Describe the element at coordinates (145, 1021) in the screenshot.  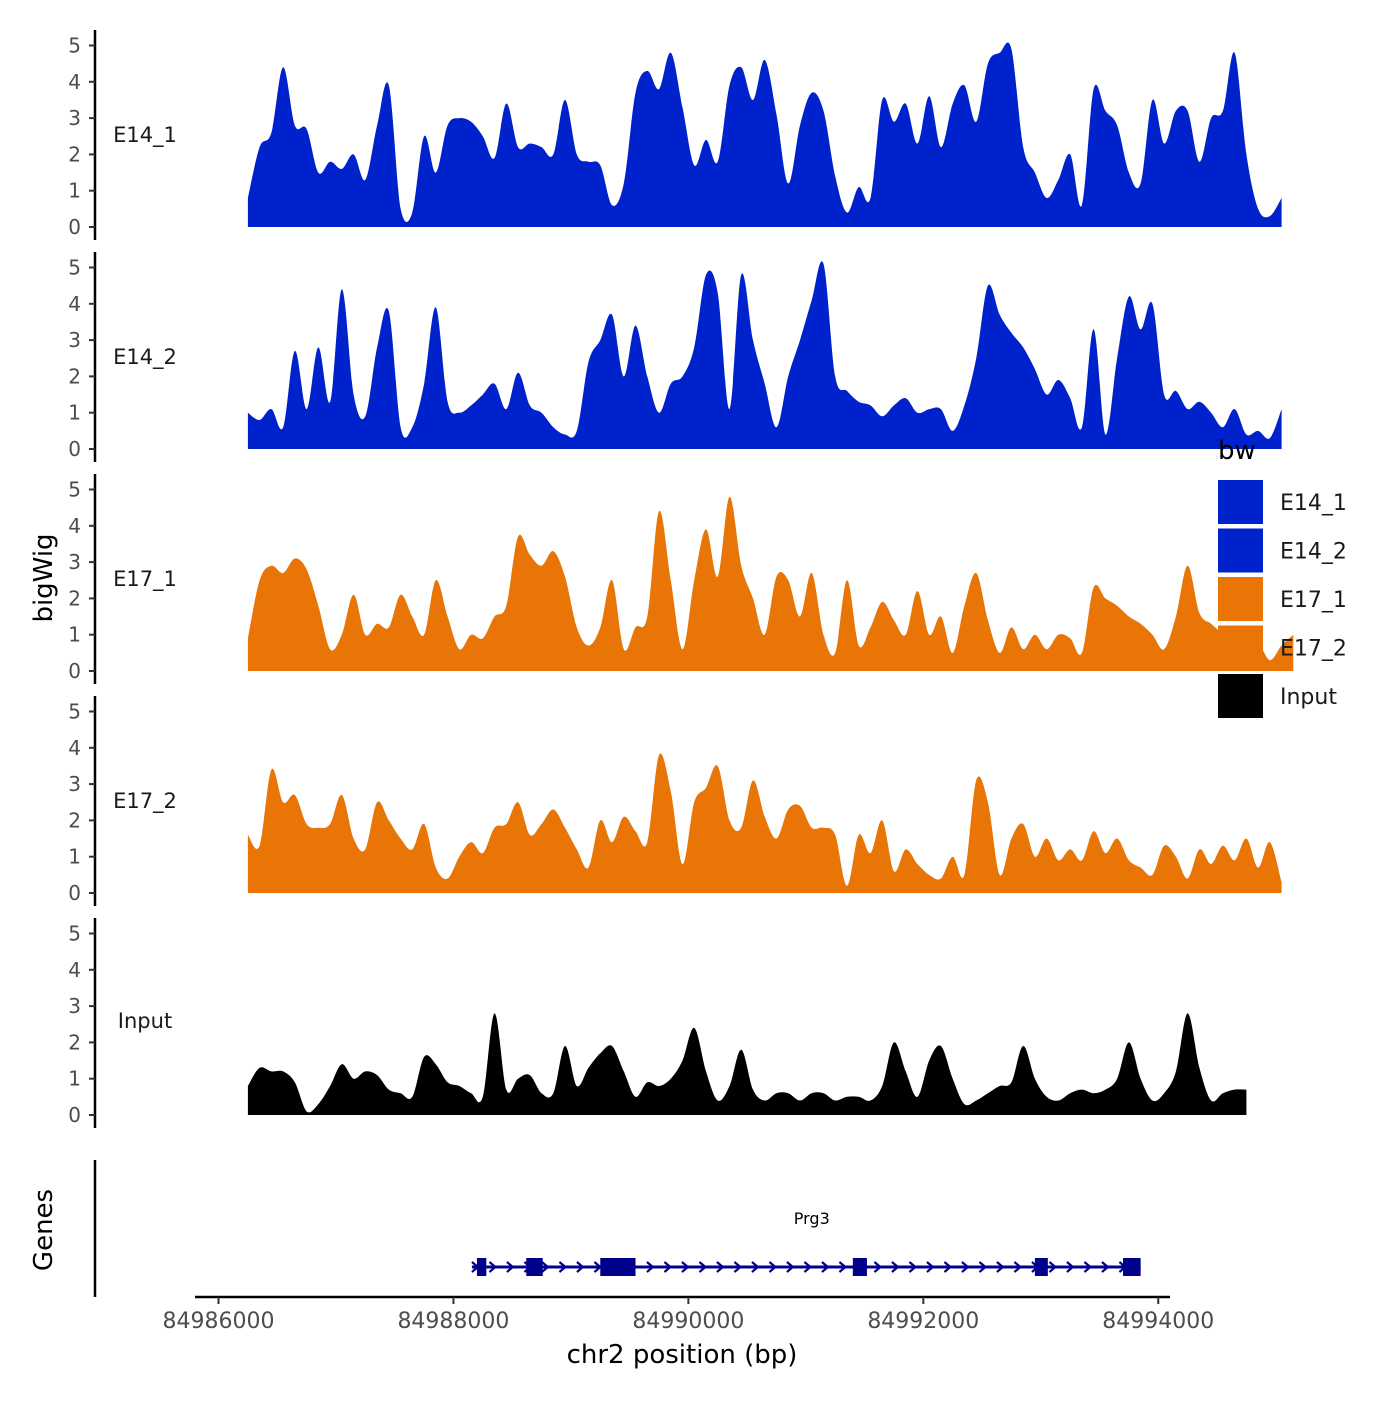
I see `track-label: Input` at that location.